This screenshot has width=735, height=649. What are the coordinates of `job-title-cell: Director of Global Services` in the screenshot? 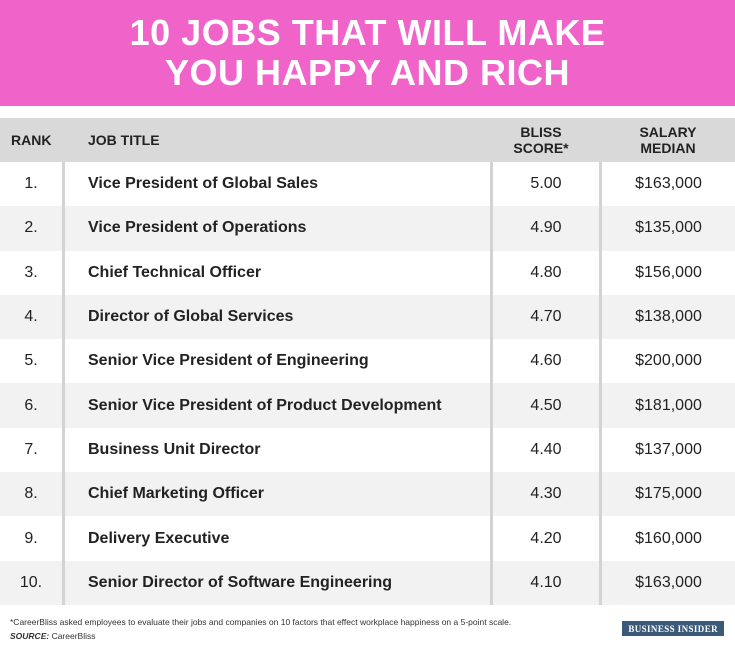 It's located at (191, 317).